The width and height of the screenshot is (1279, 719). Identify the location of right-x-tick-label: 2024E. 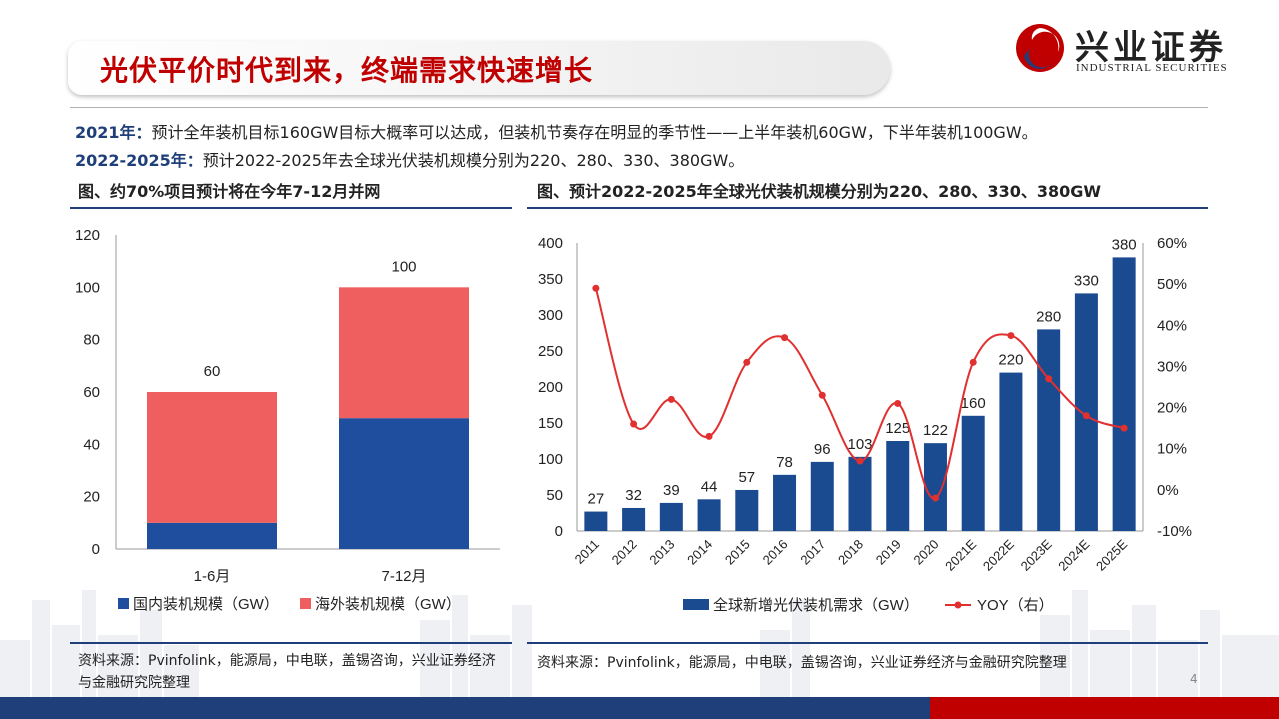
(1073, 554).